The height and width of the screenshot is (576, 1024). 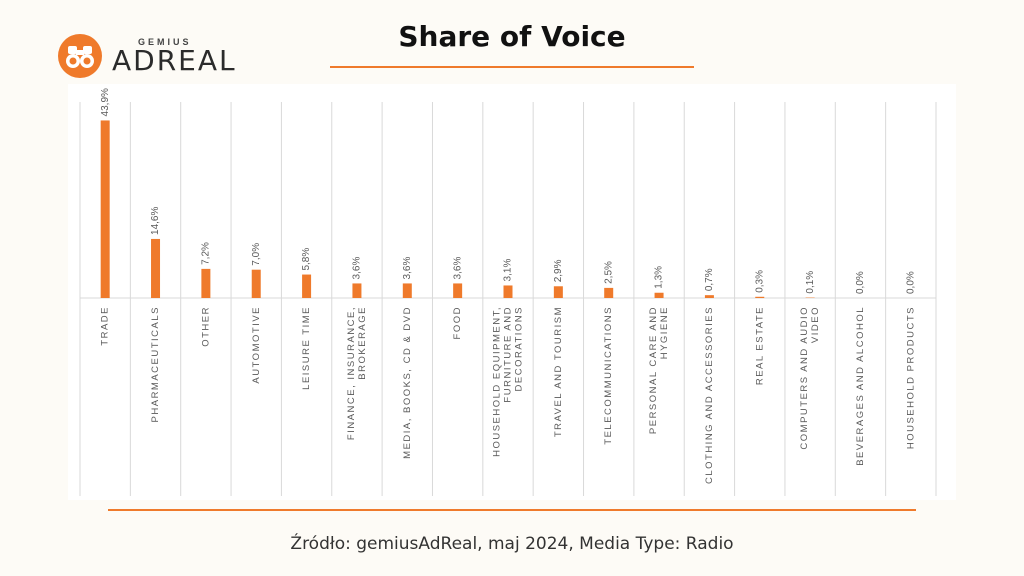 I want to click on category-label: FURNITURE AND, so click(x=508, y=354).